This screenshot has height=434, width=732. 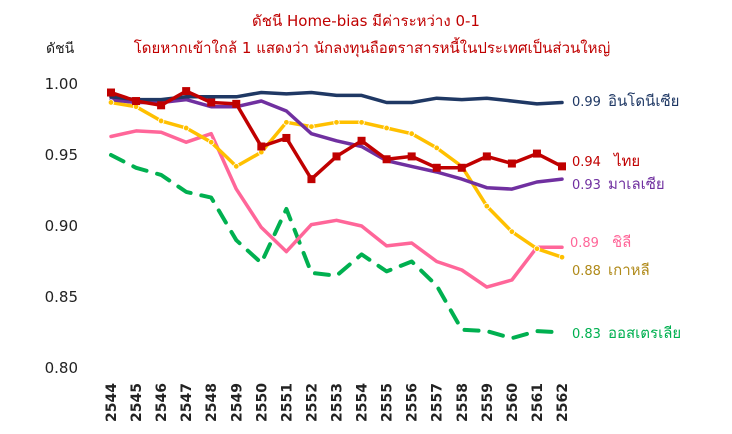 What do you see at coordinates (488, 402) in the screenshot?
I see `x-tick-label: 2559` at bounding box center [488, 402].